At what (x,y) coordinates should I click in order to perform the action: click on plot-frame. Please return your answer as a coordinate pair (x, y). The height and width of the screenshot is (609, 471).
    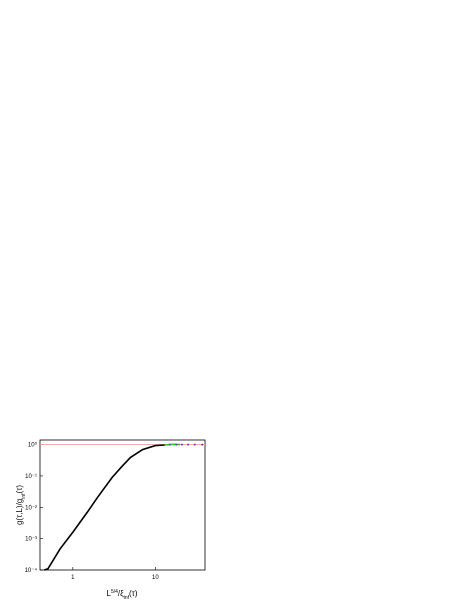
    Looking at the image, I should click on (122, 505).